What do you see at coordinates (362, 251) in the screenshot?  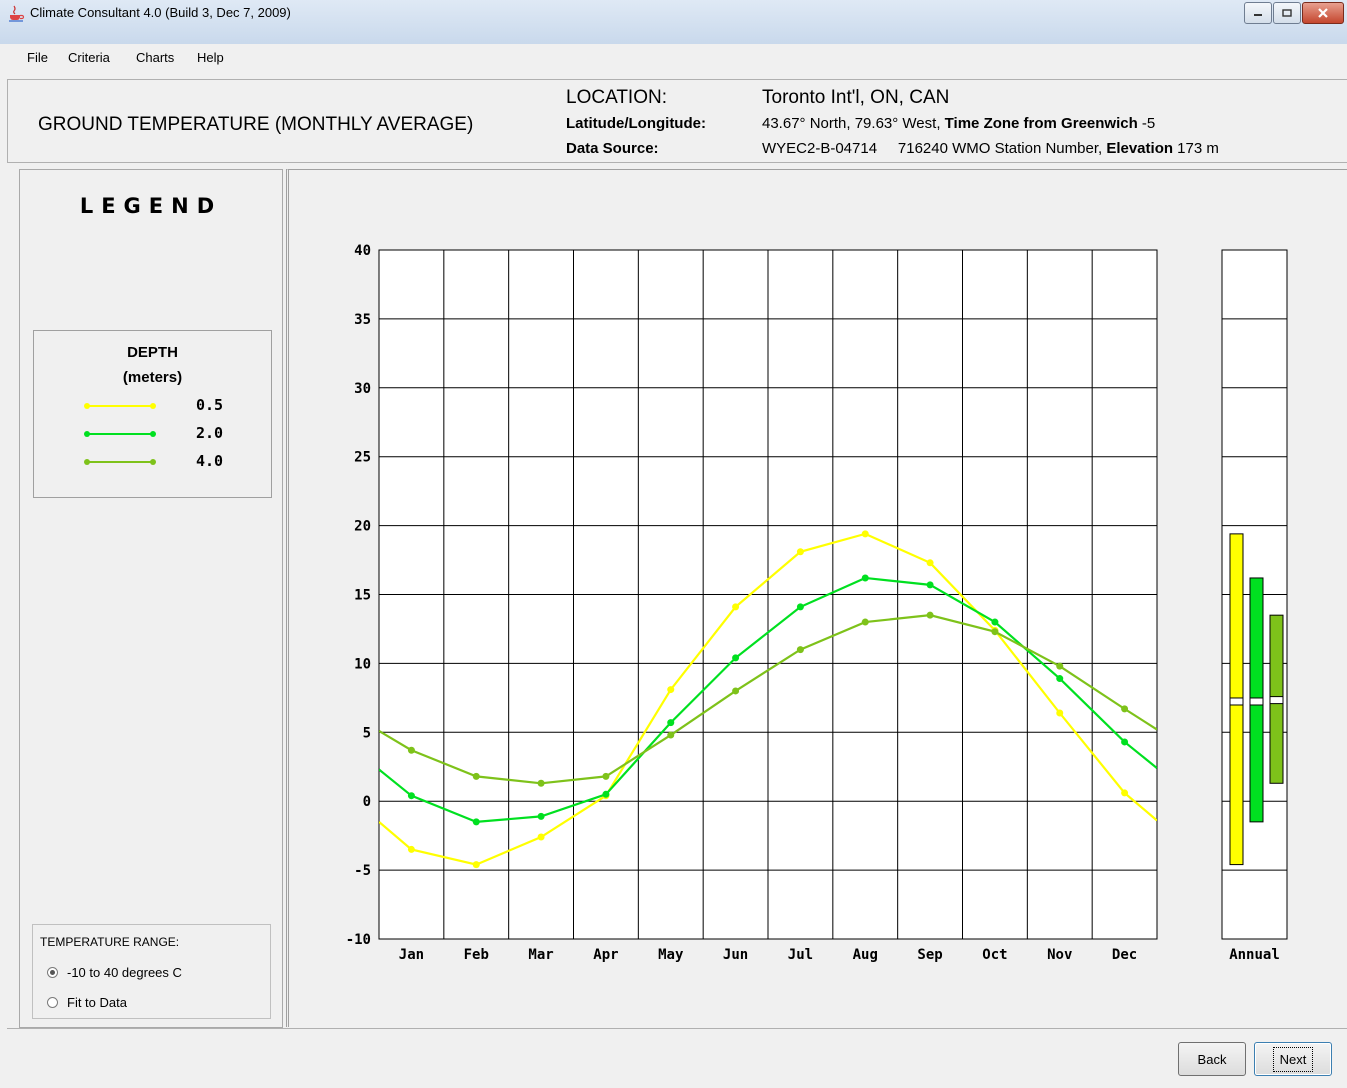 I see `y-tick-label: 40` at bounding box center [362, 251].